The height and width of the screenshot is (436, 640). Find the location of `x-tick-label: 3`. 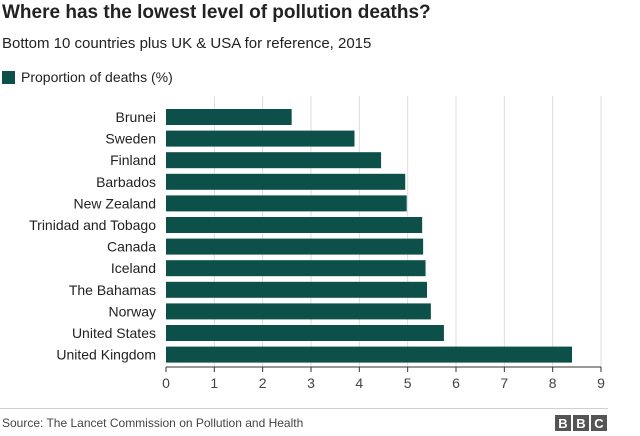

x-tick-label: 3 is located at coordinates (311, 383).